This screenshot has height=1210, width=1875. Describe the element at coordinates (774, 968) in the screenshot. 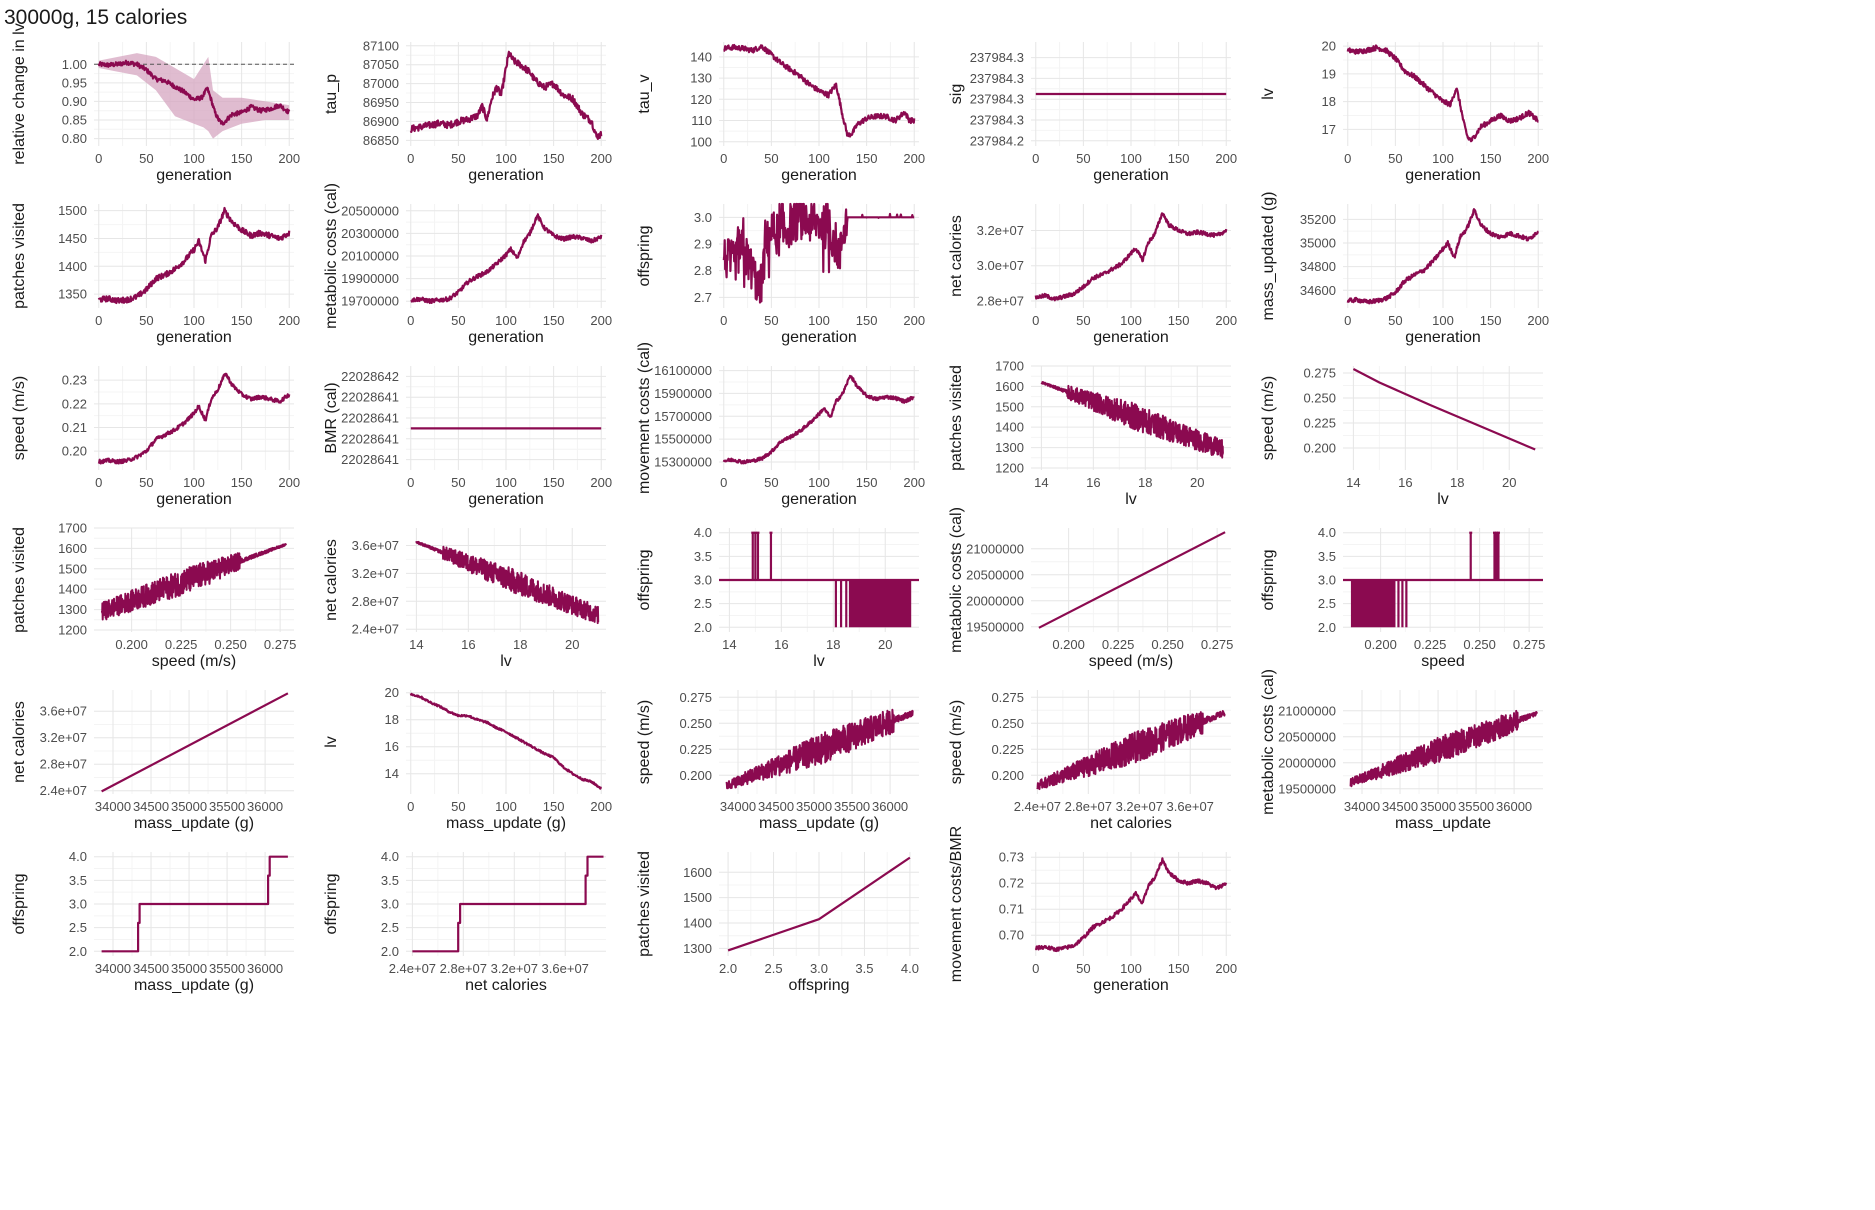

I see `x-tick-label: 2.5` at that location.